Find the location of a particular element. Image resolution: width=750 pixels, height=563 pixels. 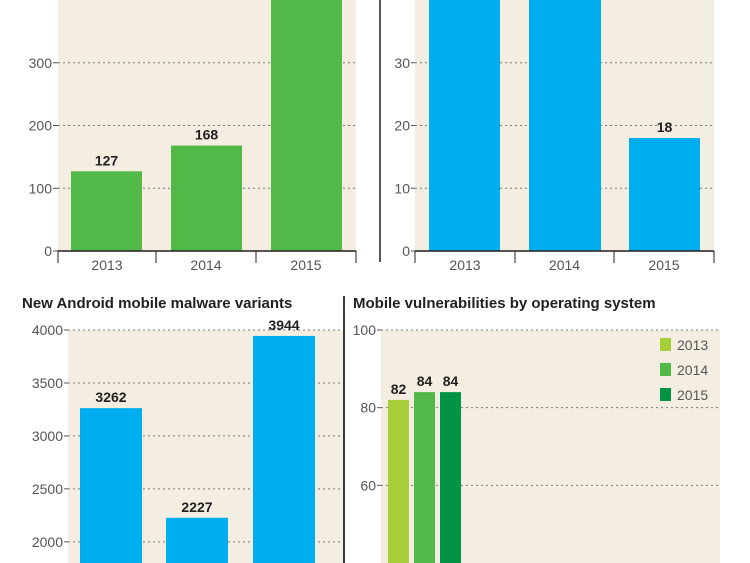

chart-b-y-tick-label: 20 is located at coordinates (402, 126).